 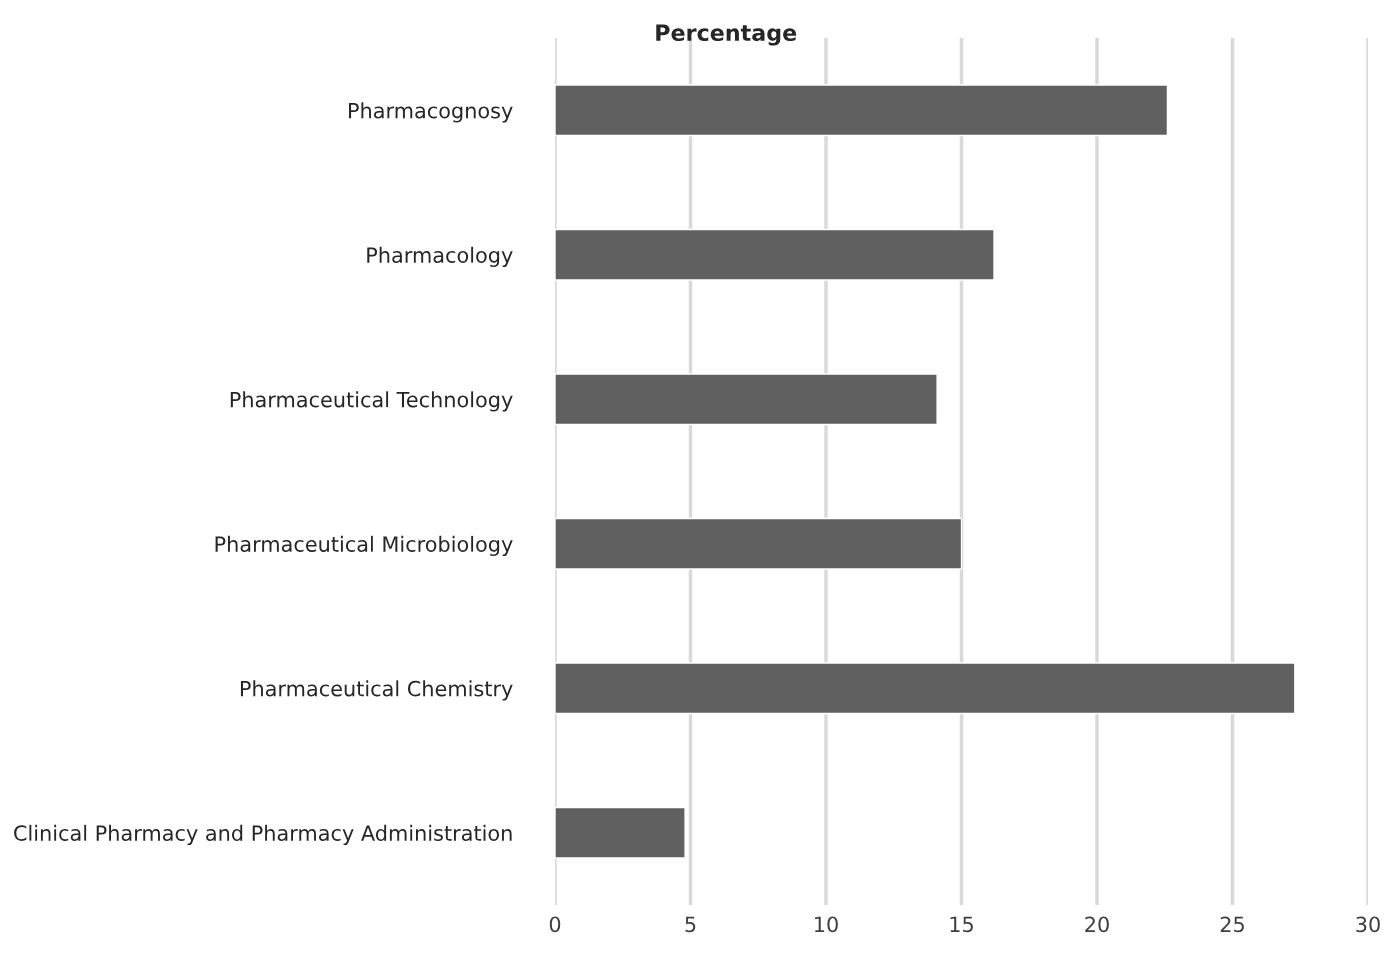 I want to click on y-tick-label: Pharmacology, so click(x=440, y=256).